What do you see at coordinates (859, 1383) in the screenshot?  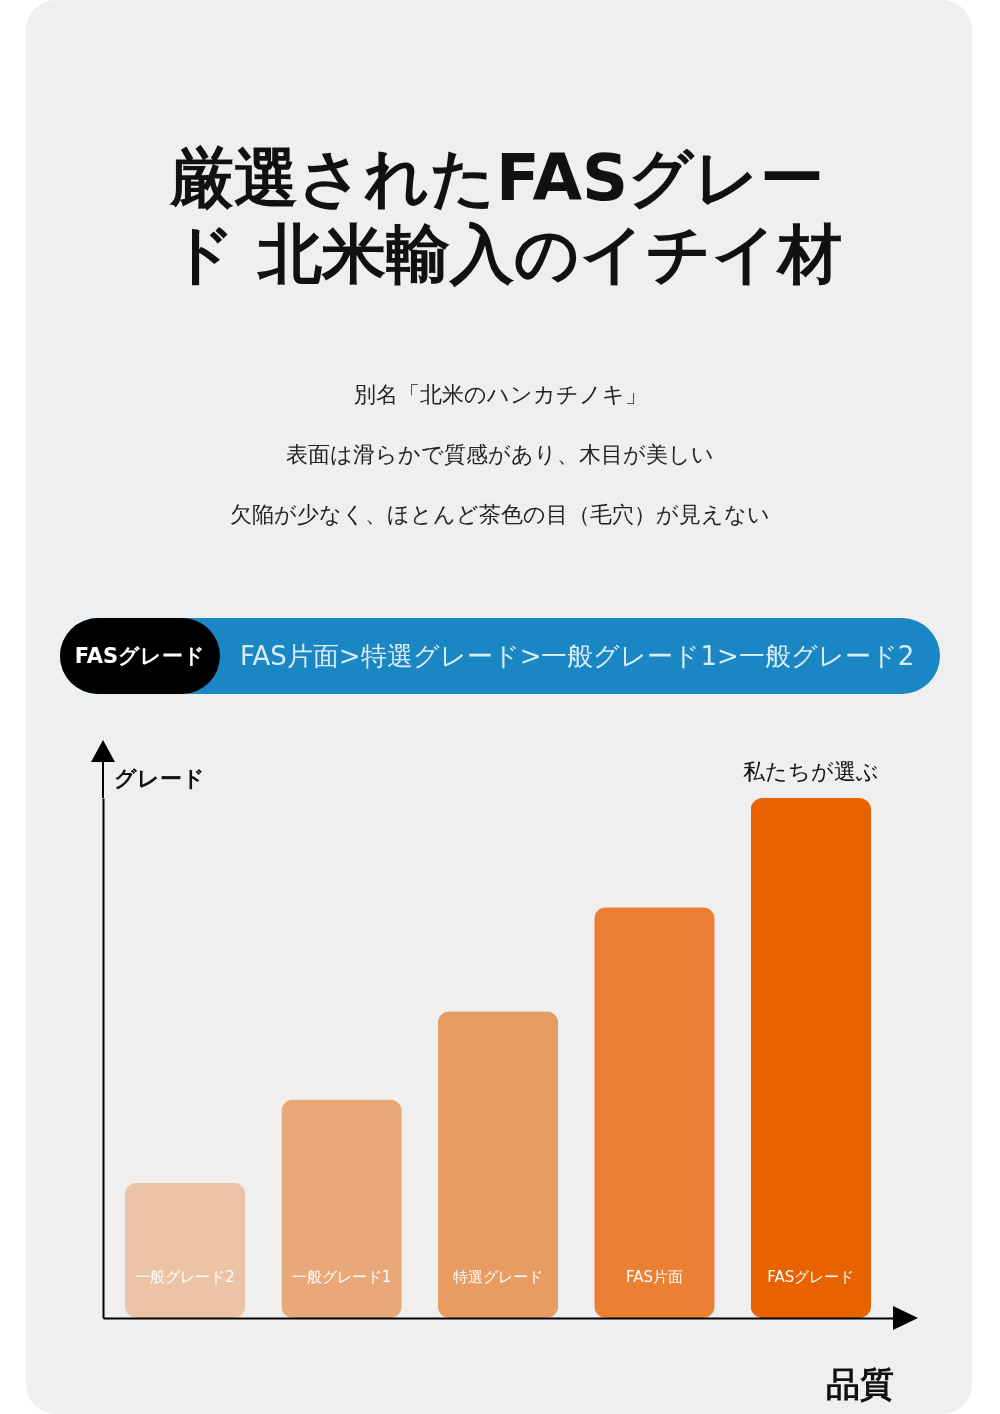 I see `x-axis-title: 品質` at bounding box center [859, 1383].